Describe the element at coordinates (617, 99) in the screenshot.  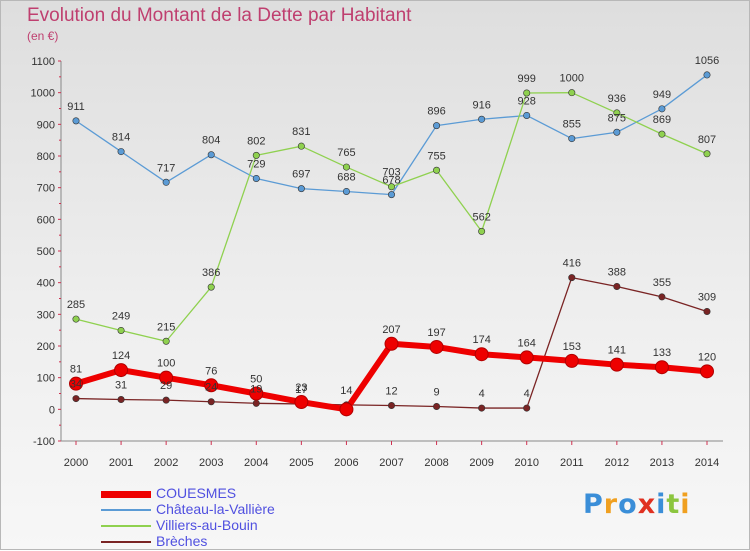
I see `data-label: 936` at that location.